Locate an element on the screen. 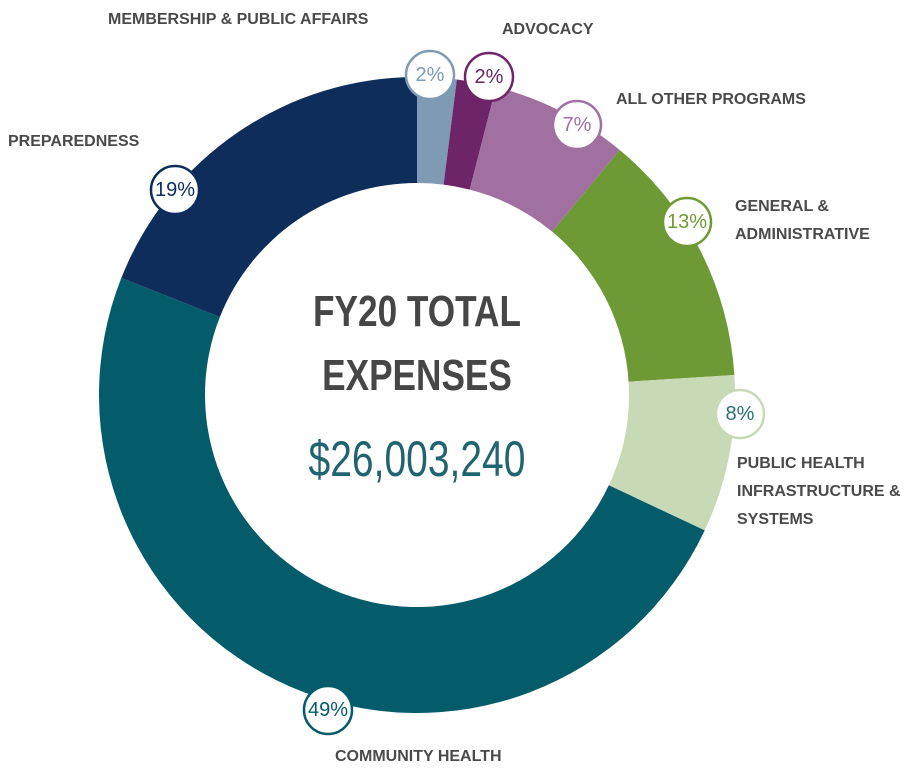 This screenshot has height=772, width=907. category-label: PUBLIC HEALTH INFRASTRUCTURE & SYSTEMS is located at coordinates (819, 491).